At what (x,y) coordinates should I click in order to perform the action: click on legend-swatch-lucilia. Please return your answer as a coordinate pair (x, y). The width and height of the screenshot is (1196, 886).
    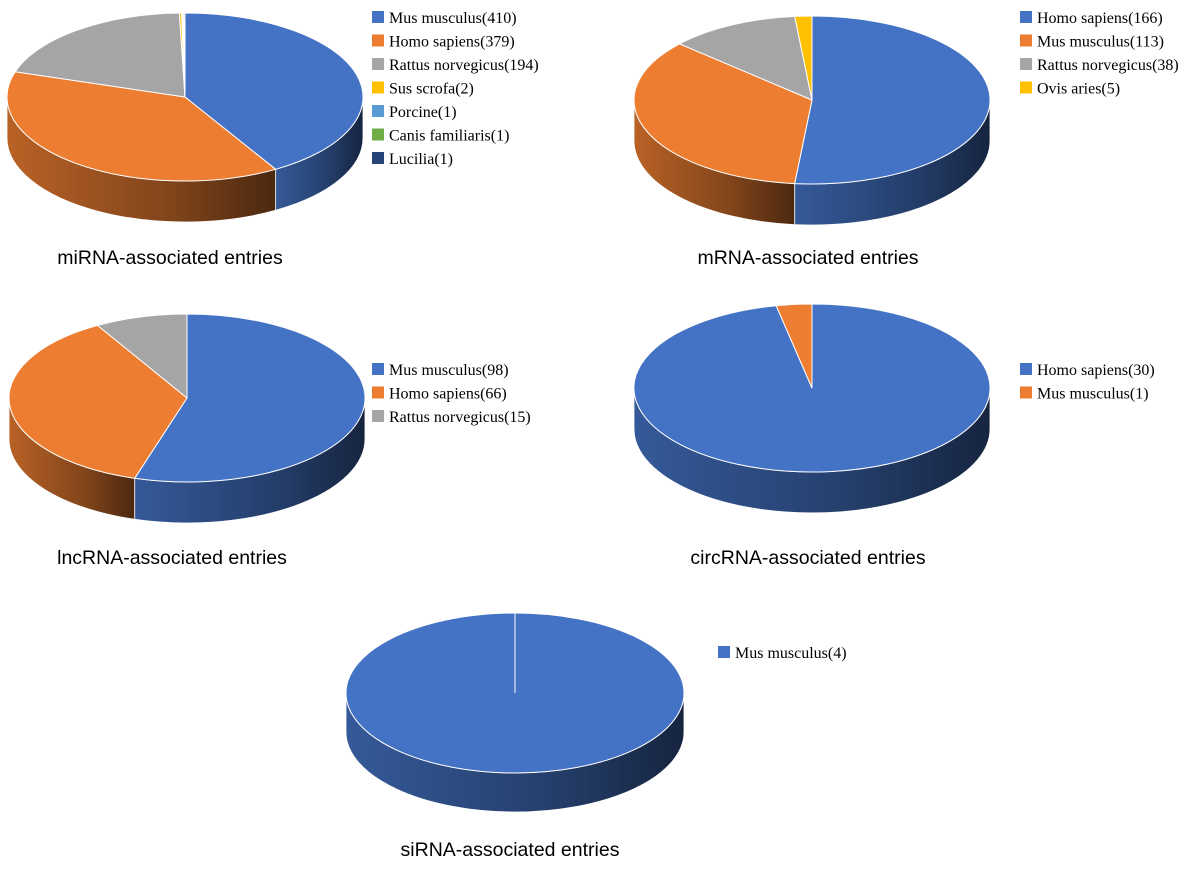
    Looking at the image, I should click on (378, 158).